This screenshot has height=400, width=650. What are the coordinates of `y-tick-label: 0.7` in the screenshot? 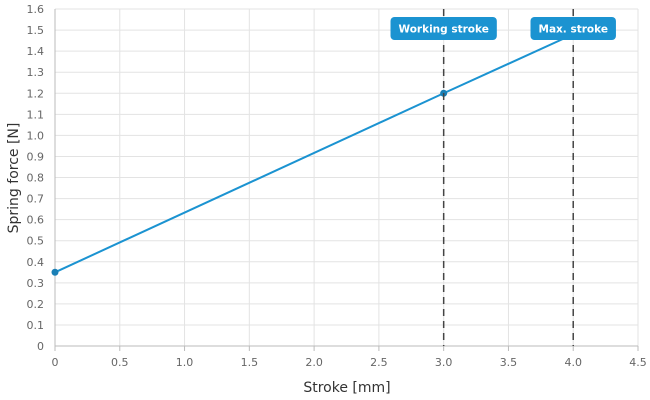 It's located at (36, 199).